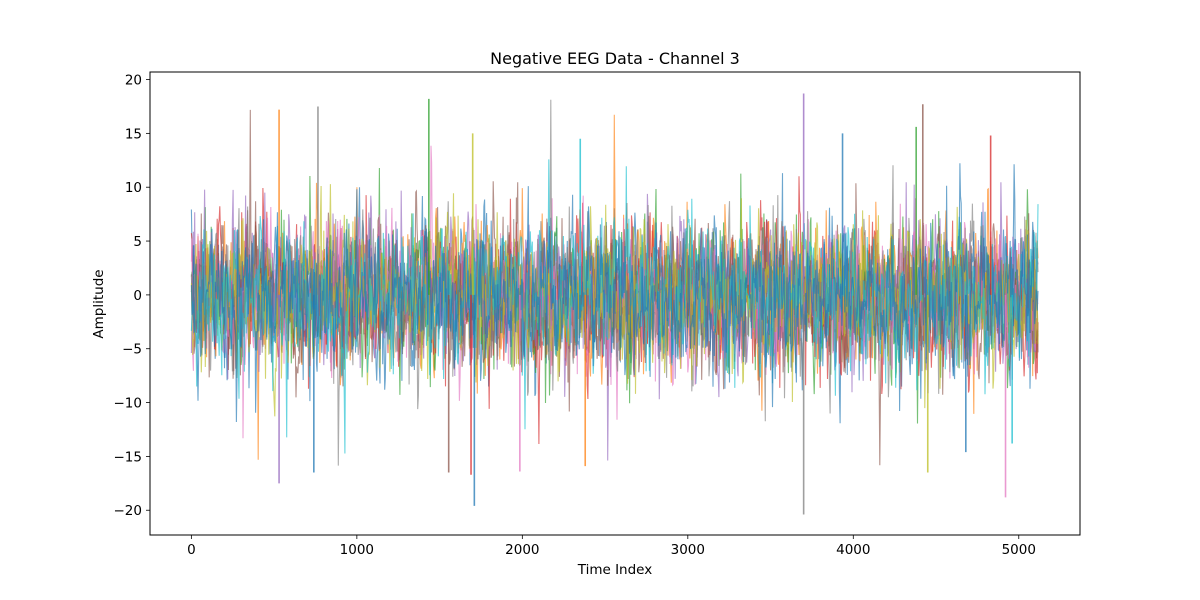  Describe the element at coordinates (191, 550) in the screenshot. I see `x-tick-label: 0` at that location.